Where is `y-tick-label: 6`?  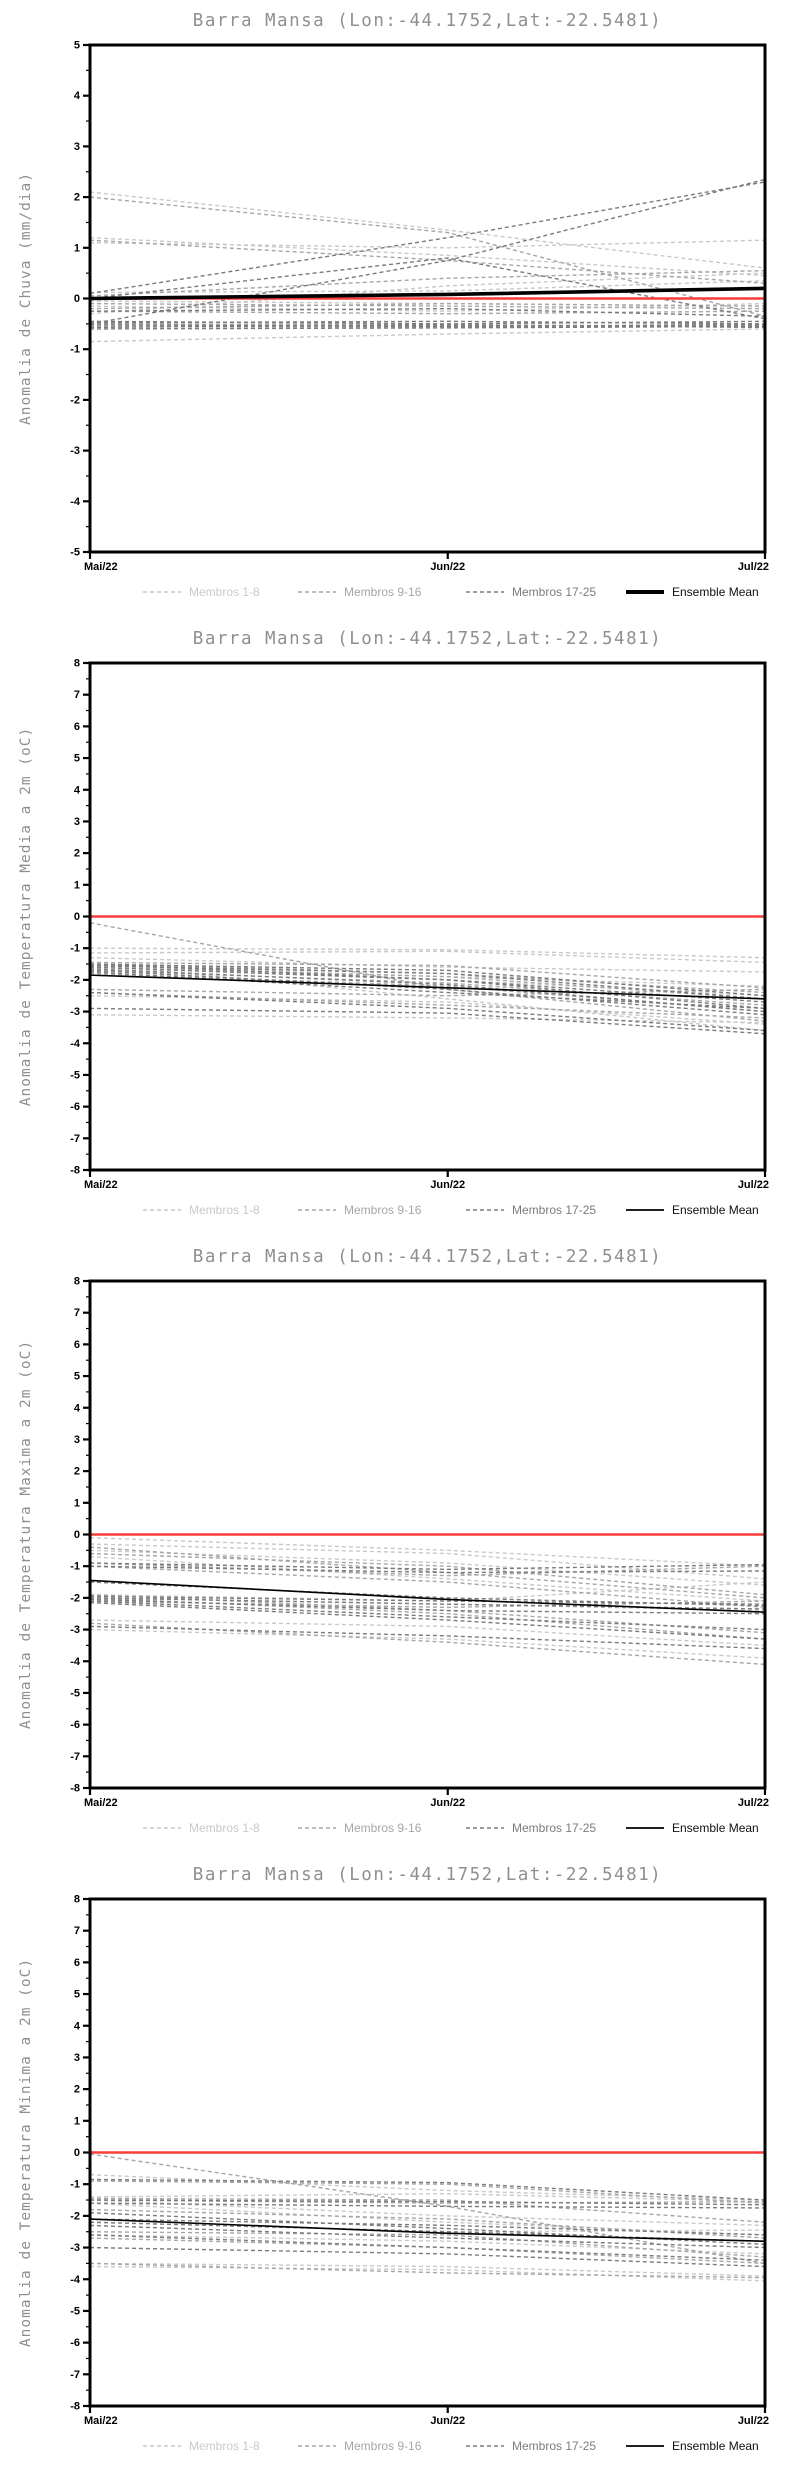 y-tick-label: 6 is located at coordinates (77, 1345).